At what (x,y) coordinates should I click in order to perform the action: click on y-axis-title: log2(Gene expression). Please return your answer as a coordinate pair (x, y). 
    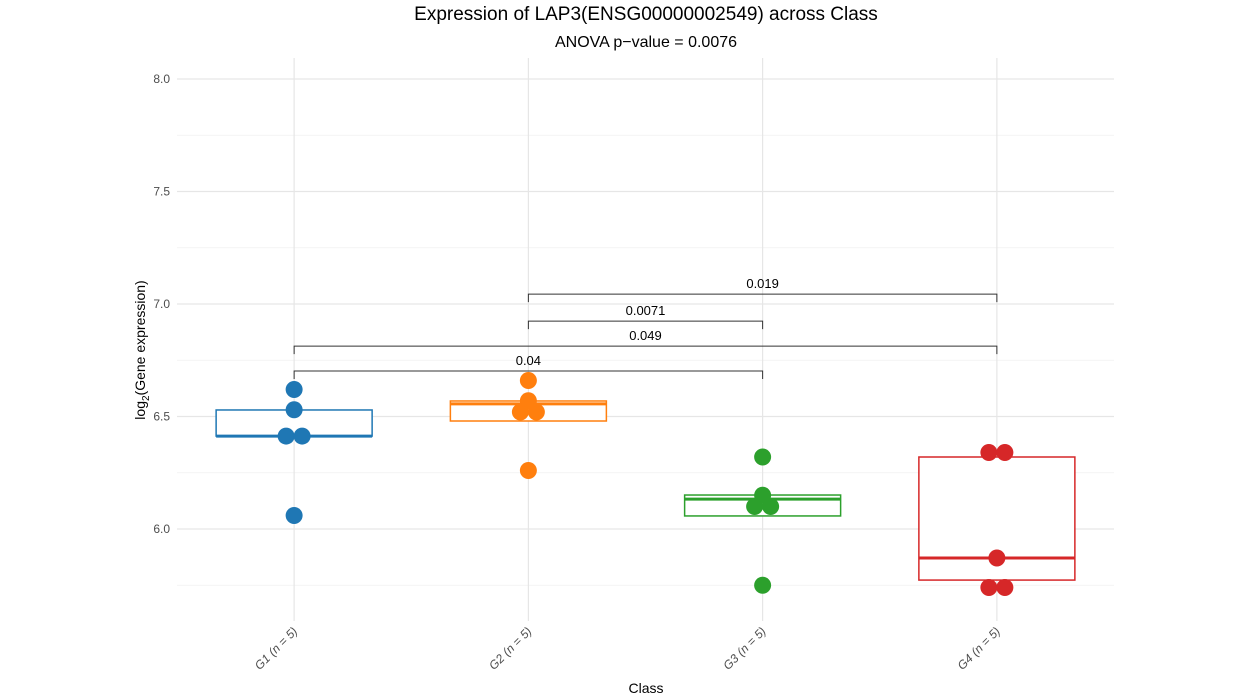
    Looking at the image, I should click on (142, 349).